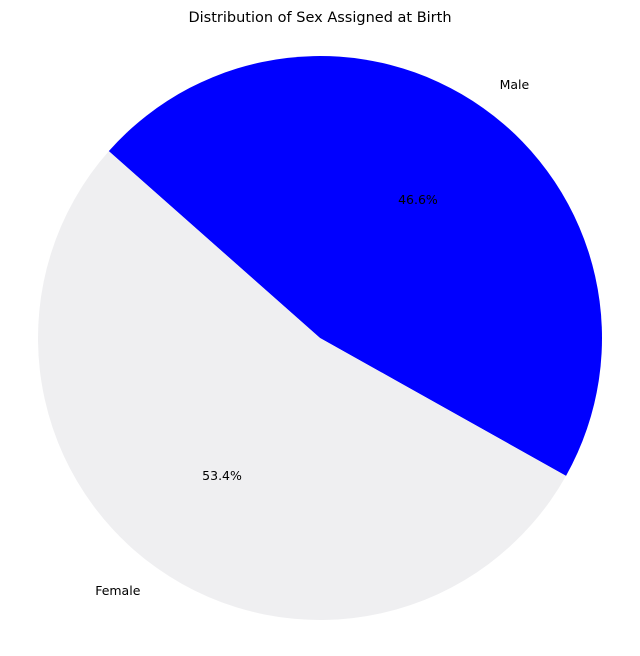 The width and height of the screenshot is (640, 656). What do you see at coordinates (118, 590) in the screenshot?
I see `category-label-female: Female` at bounding box center [118, 590].